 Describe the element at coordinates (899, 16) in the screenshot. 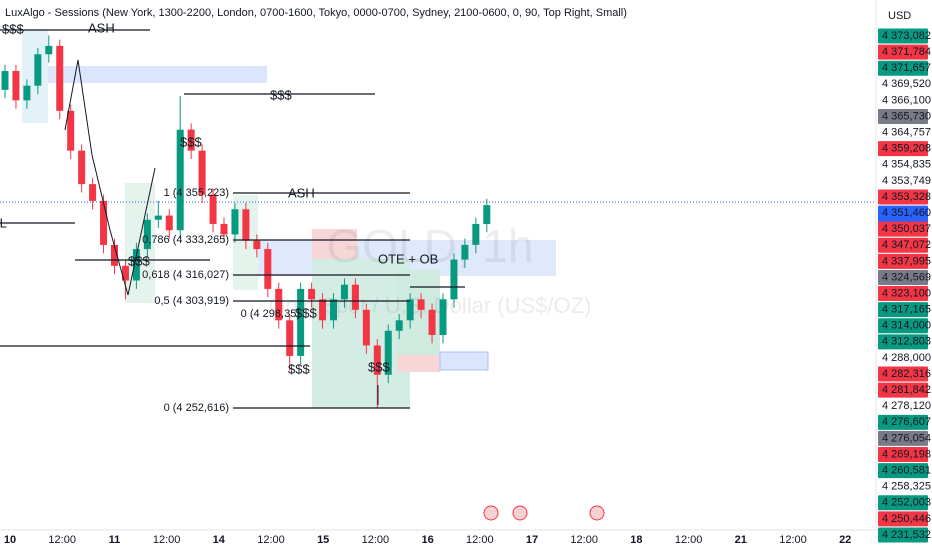

I see `currency: USD` at that location.